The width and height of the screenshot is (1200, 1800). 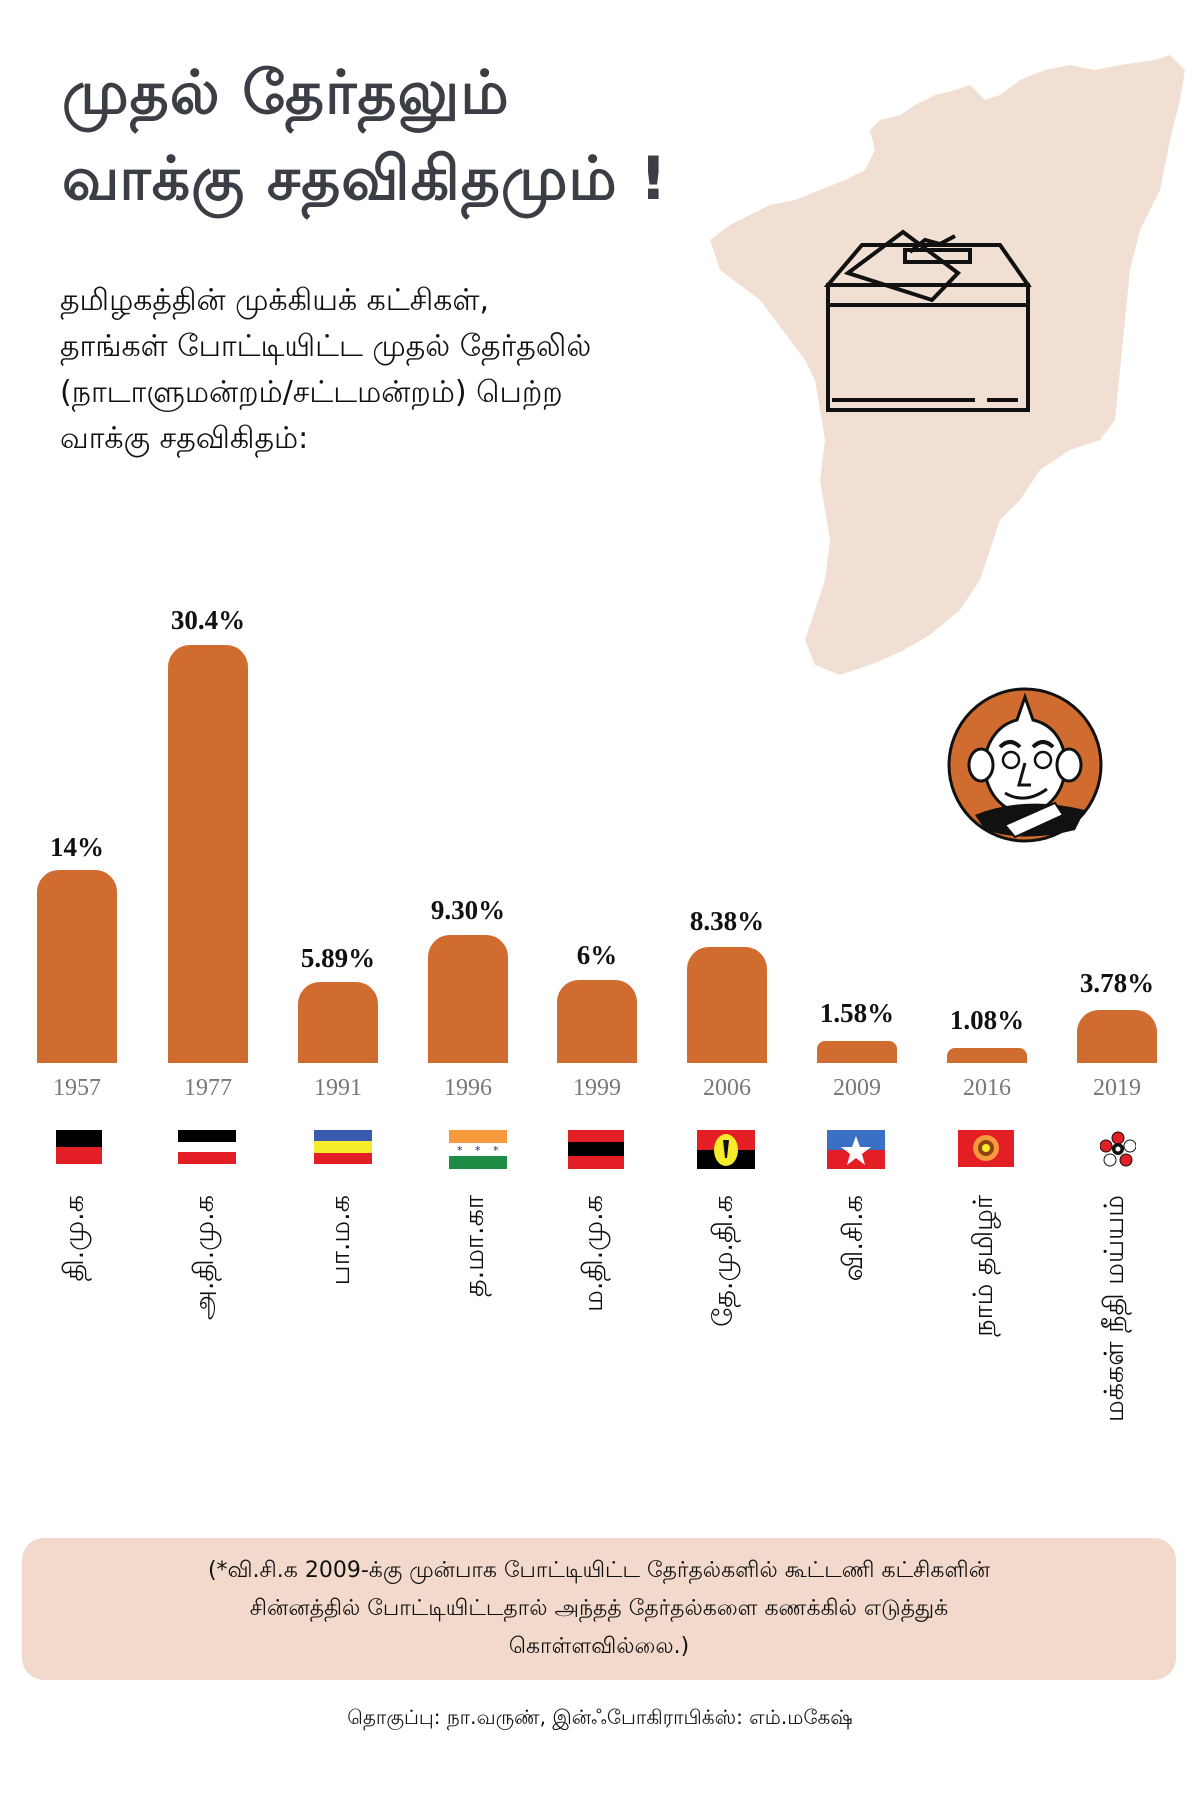 What do you see at coordinates (286, 93) in the screenshot?
I see `title-line-1: முதல் தேர்தலும்` at bounding box center [286, 93].